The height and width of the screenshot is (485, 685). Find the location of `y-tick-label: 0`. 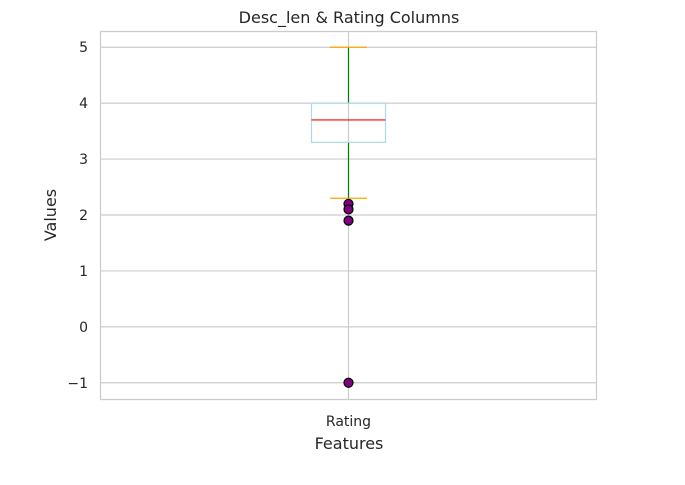

y-tick-label: 0 is located at coordinates (83, 328).